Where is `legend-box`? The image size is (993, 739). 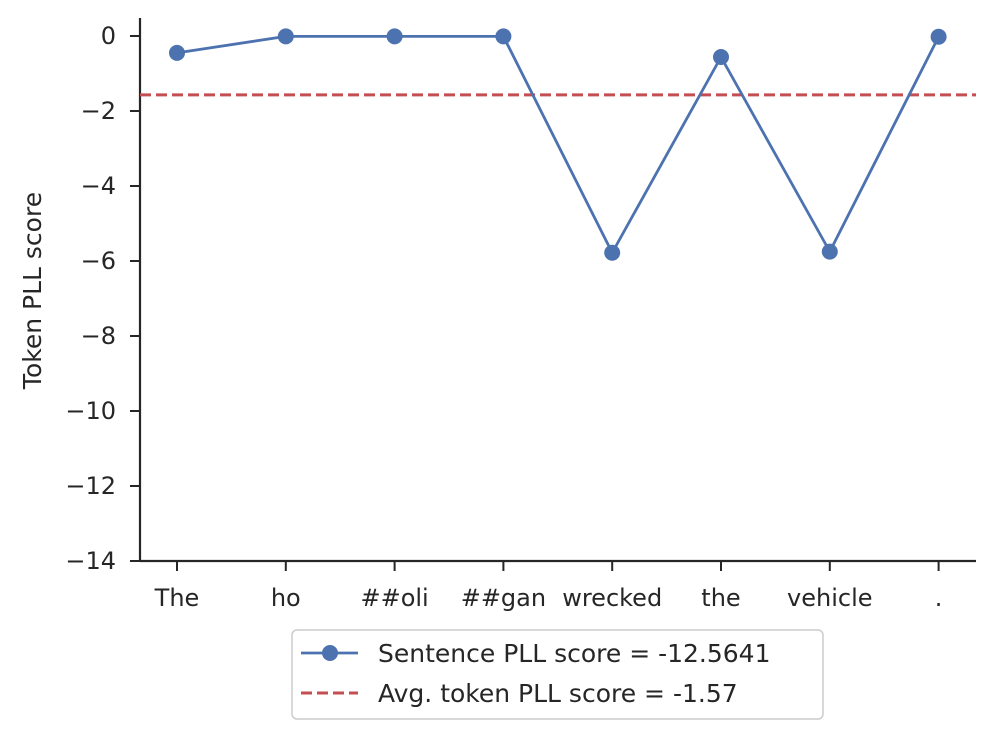
legend-box is located at coordinates (557, 674).